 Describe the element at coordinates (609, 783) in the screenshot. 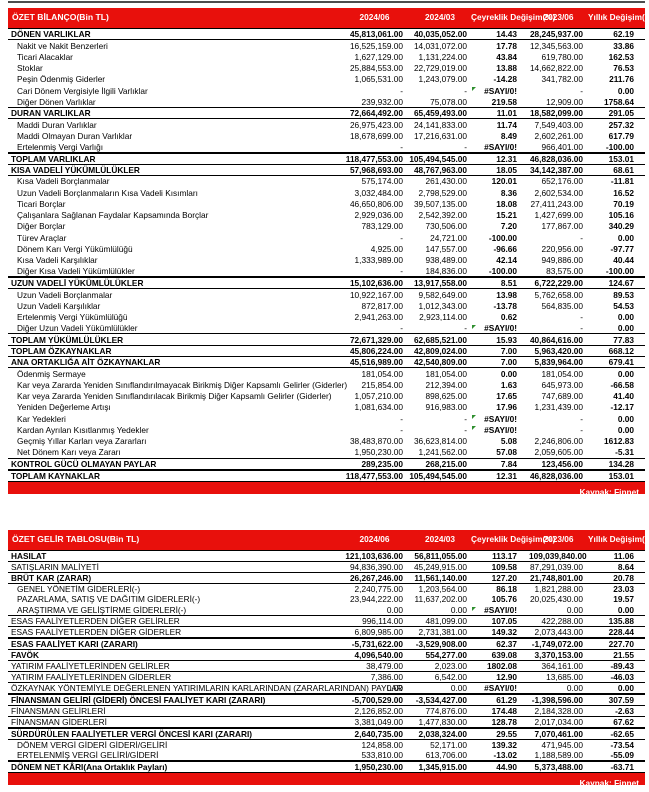

I see `source-label: Kaynak: Finnet` at that location.